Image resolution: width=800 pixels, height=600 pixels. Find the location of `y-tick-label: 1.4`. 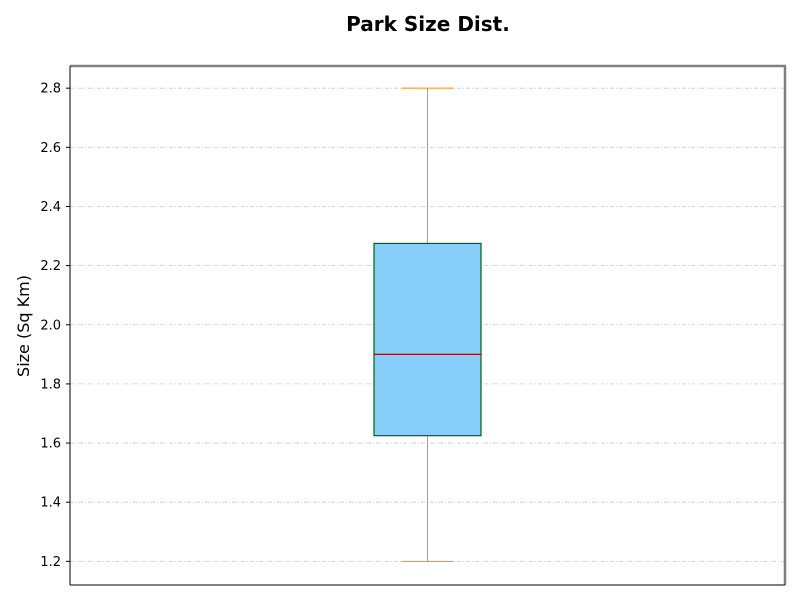

y-tick-label: 1.4 is located at coordinates (50, 503).